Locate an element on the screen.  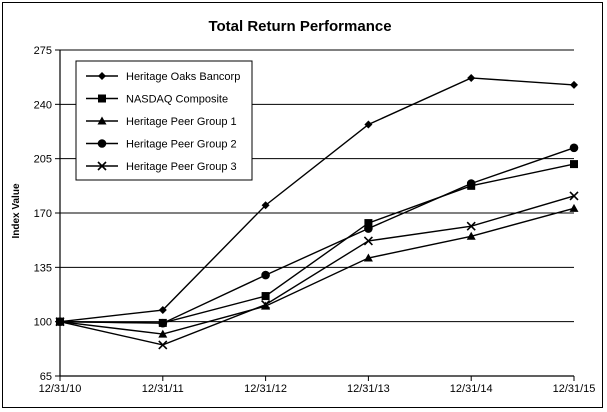
y-tick-label: 170 is located at coordinates (43, 214).